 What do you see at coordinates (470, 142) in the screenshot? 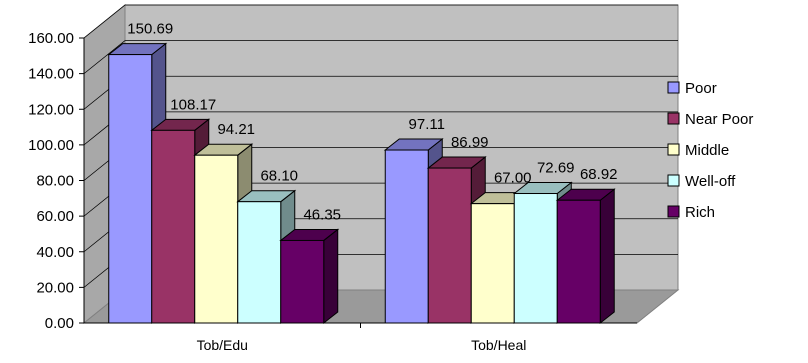
I see `data-label: 86.99` at bounding box center [470, 142].